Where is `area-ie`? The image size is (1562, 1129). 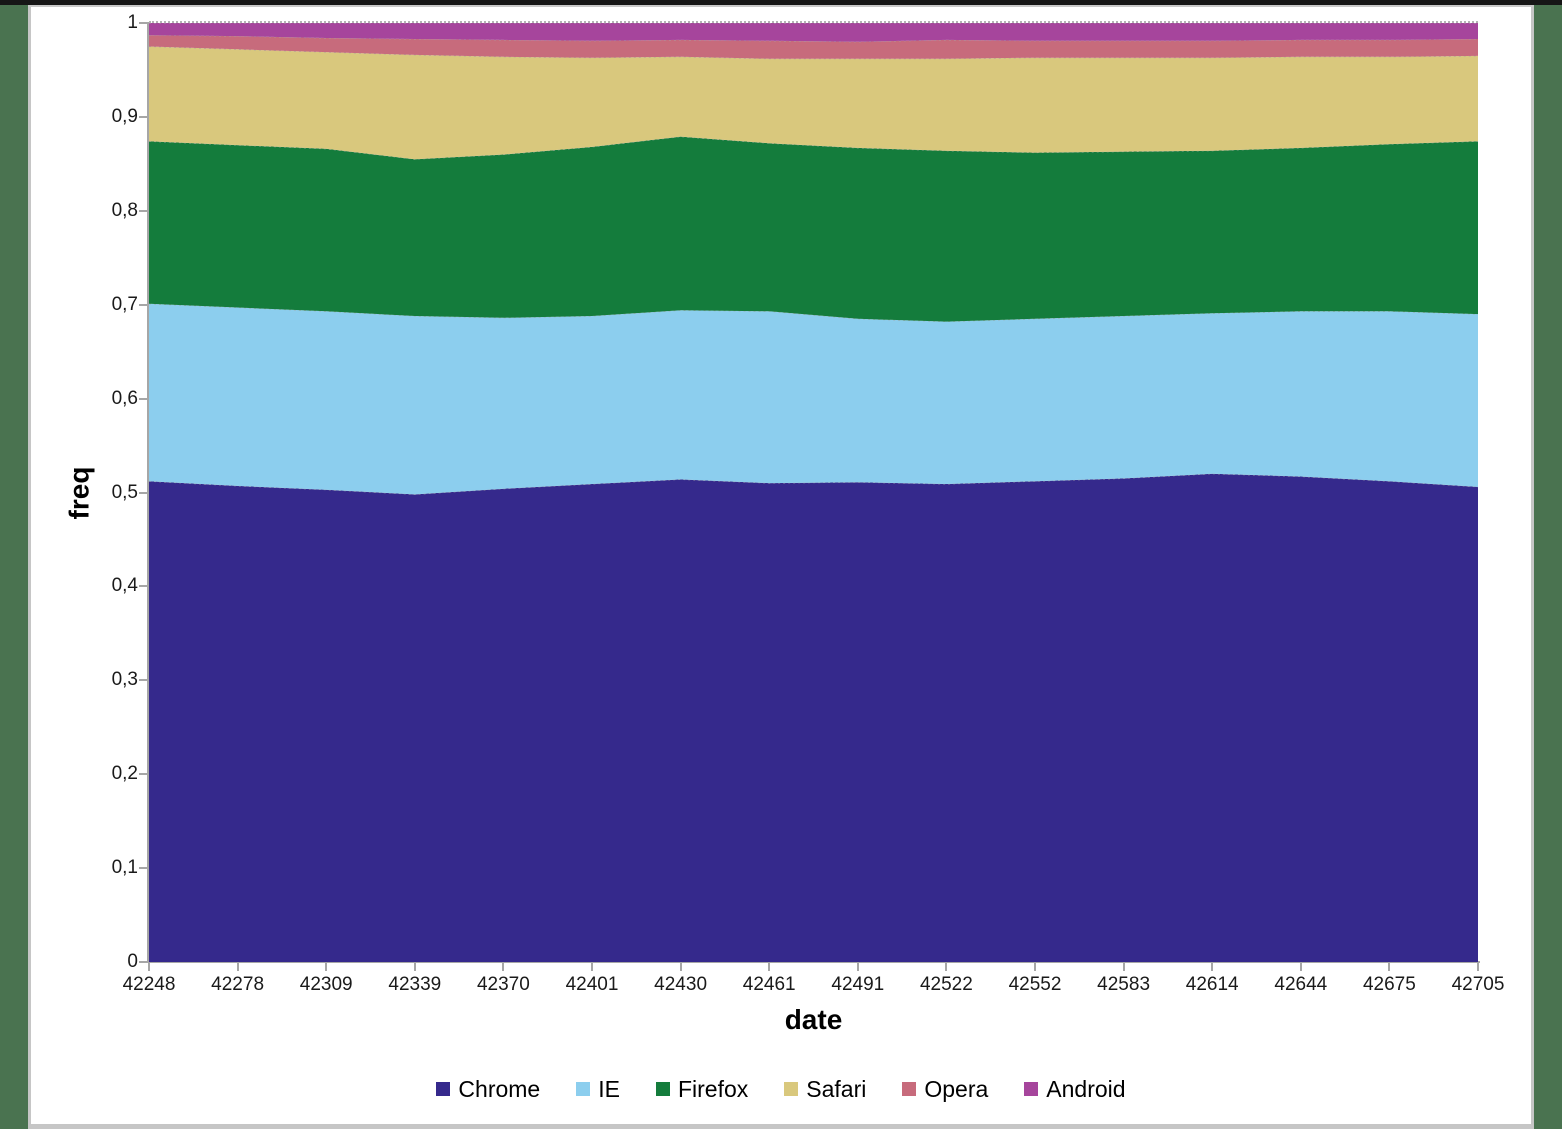 area-ie is located at coordinates (813, 399).